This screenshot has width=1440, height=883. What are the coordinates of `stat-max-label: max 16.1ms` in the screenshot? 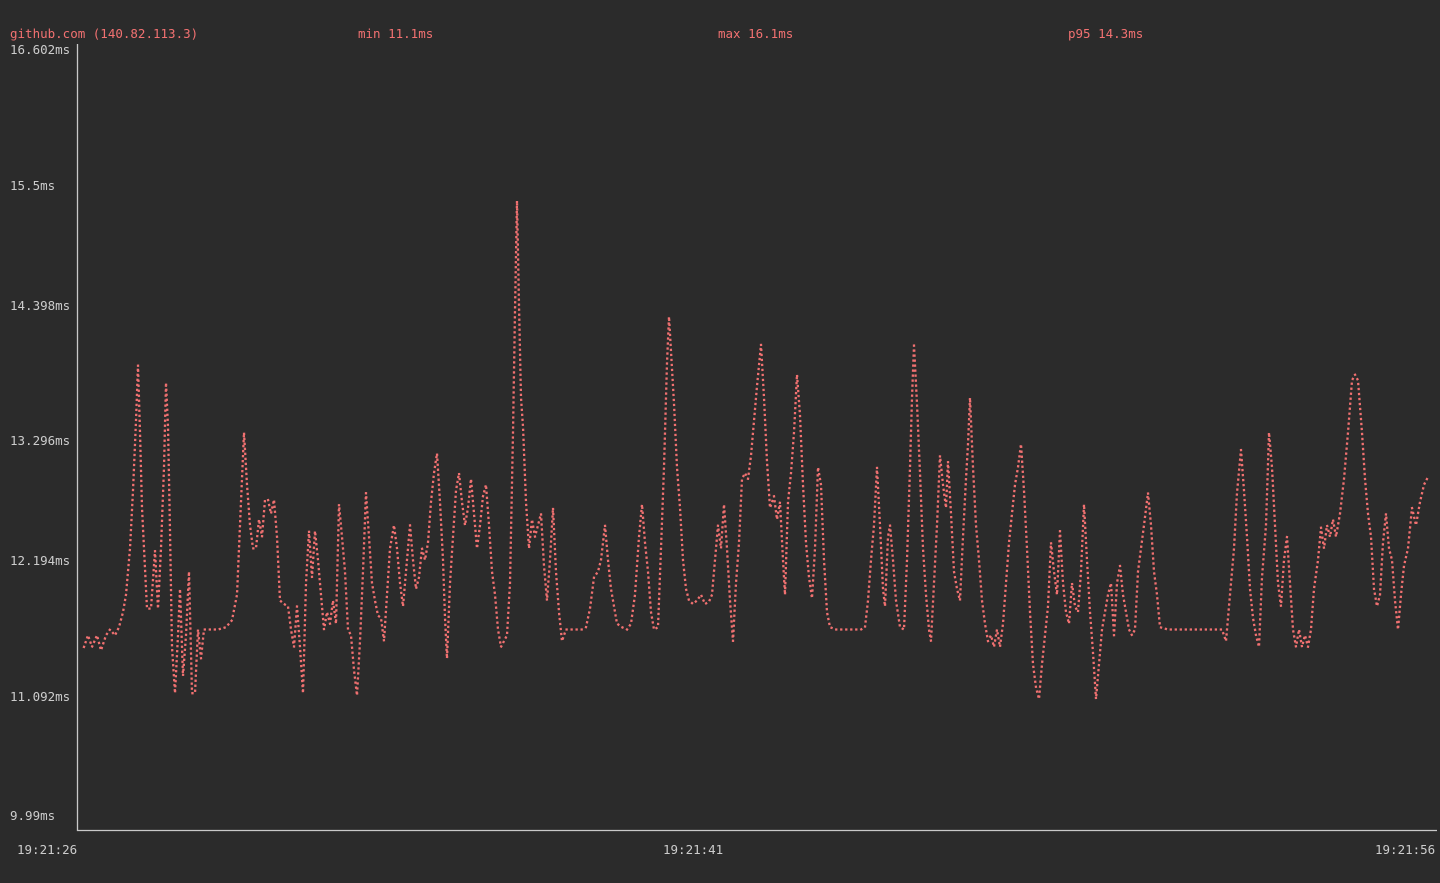 It's located at (756, 33).